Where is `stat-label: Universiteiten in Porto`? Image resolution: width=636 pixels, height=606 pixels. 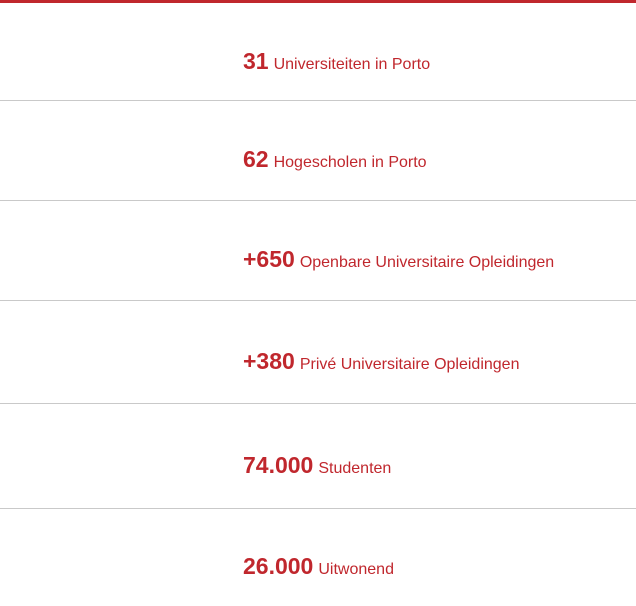
stat-label: Universiteiten in Porto is located at coordinates (352, 64).